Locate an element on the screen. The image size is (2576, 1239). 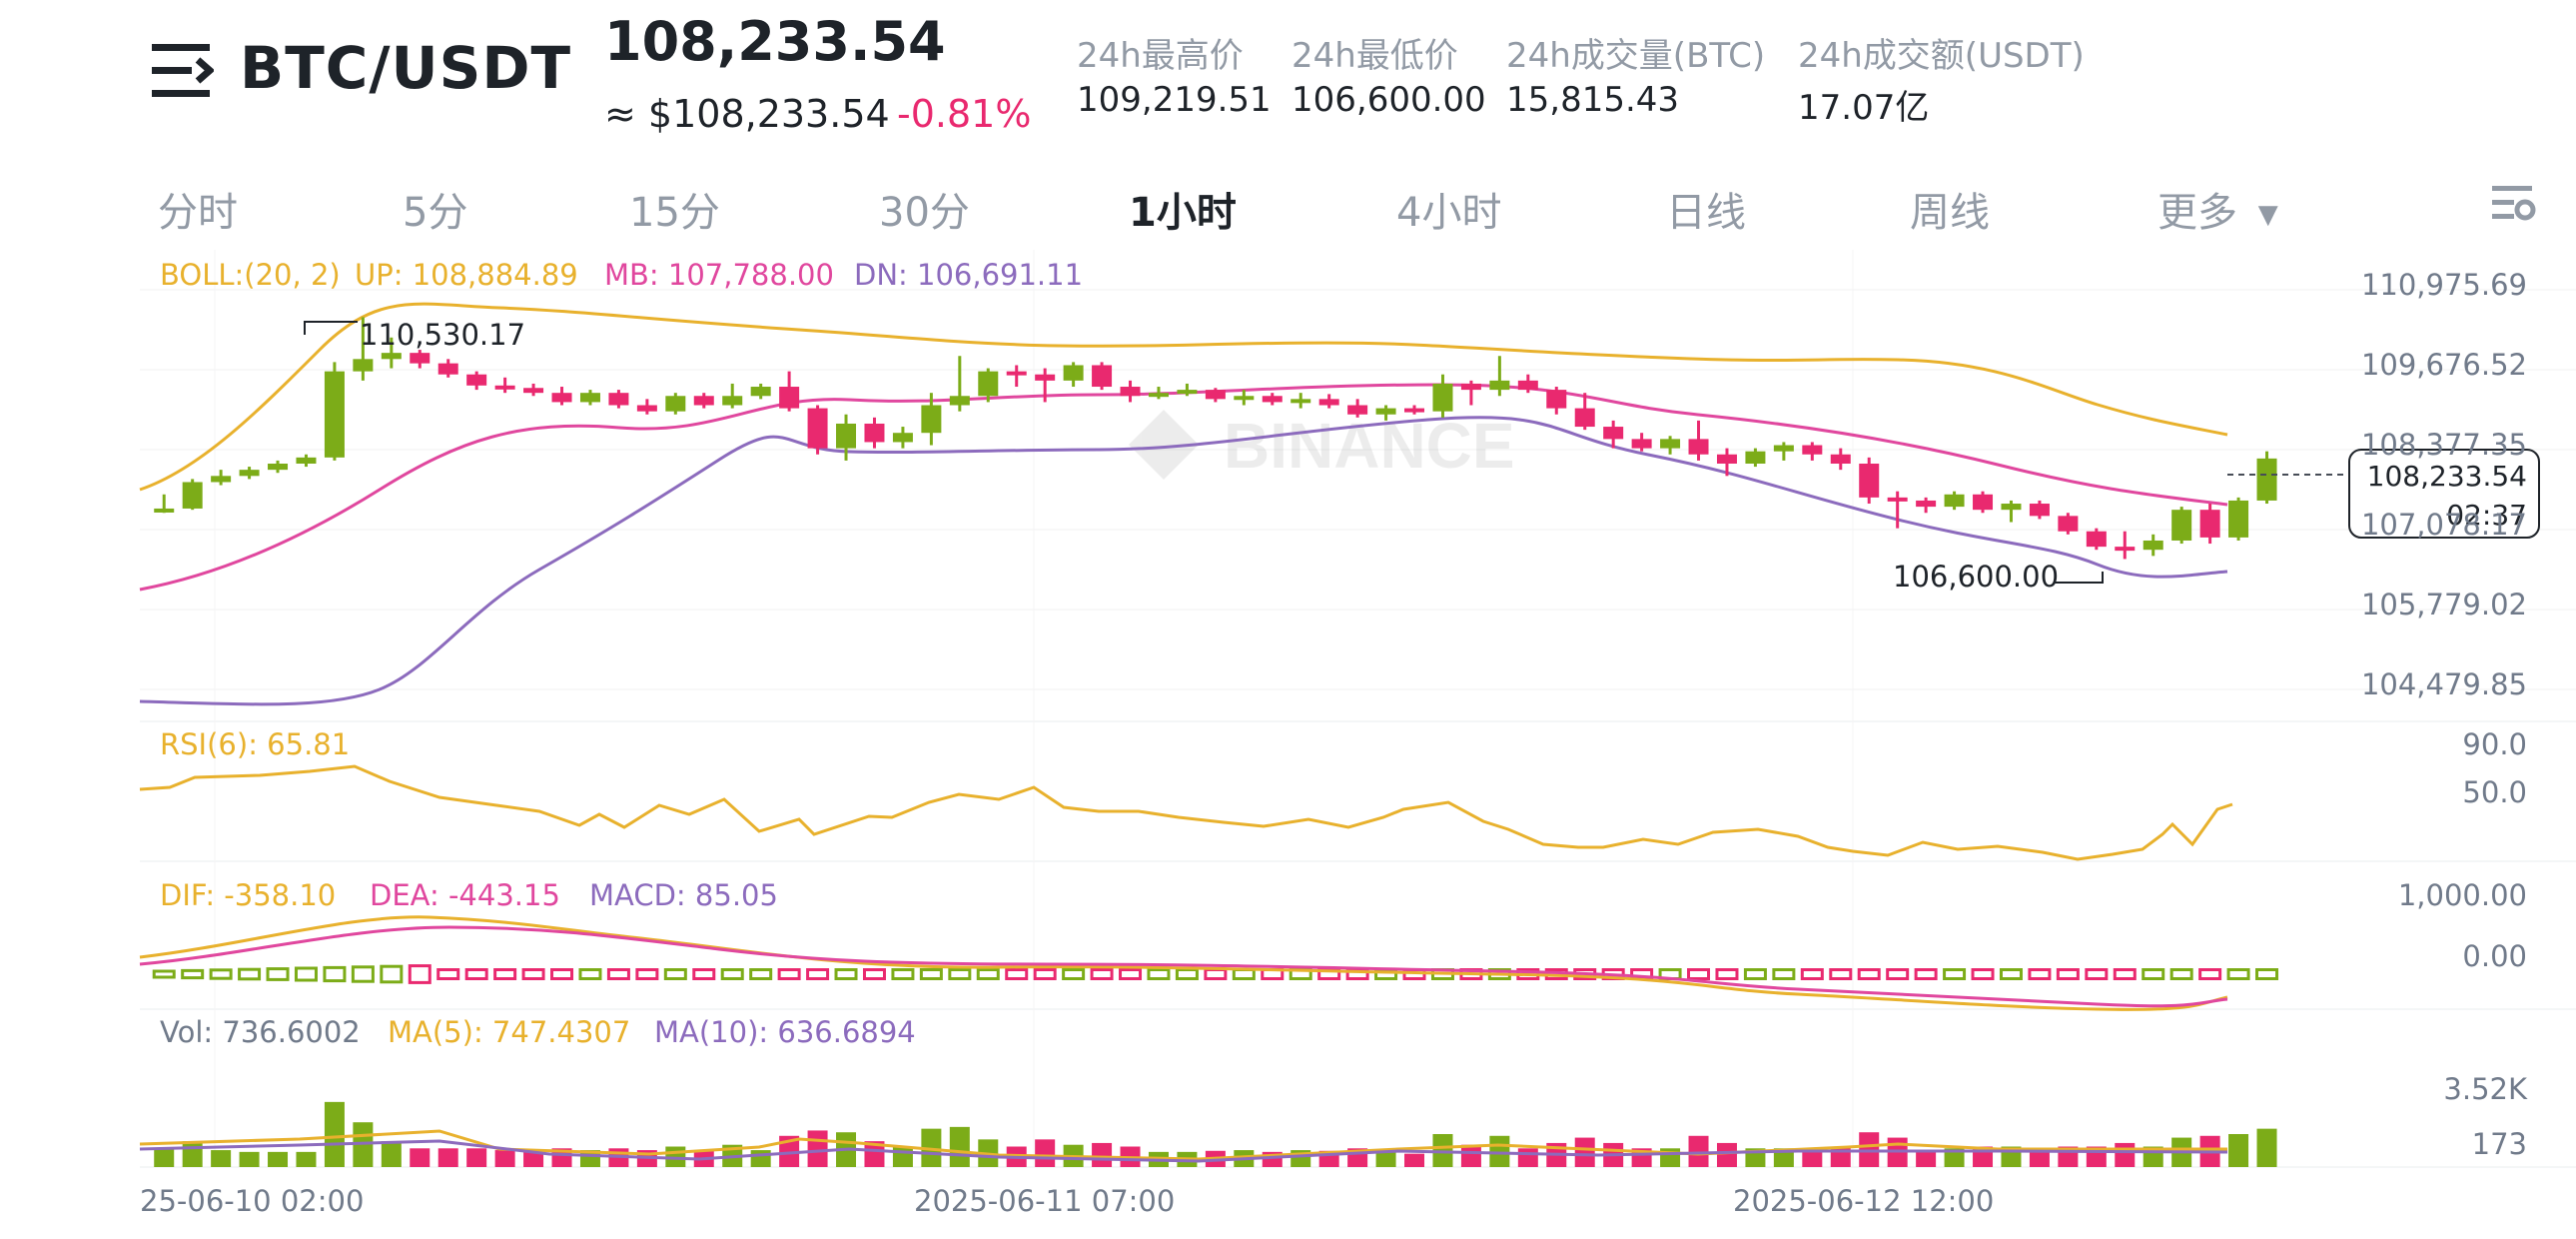
pair-title: BTC/USDT is located at coordinates (406, 68).